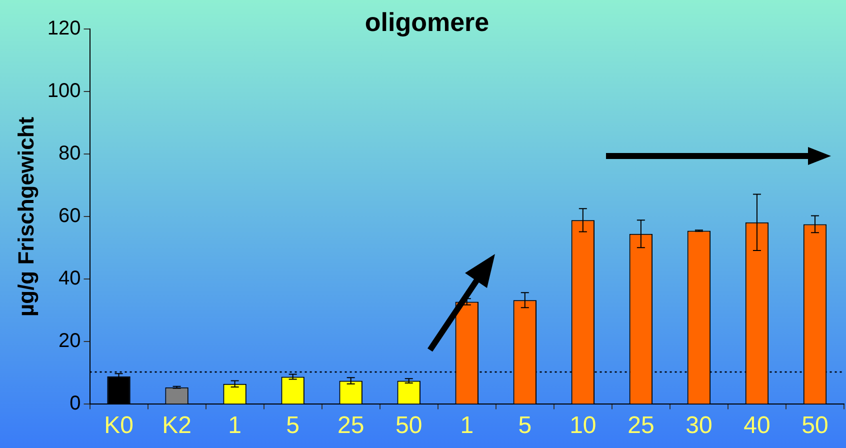 This screenshot has height=448, width=846. What do you see at coordinates (583, 426) in the screenshot?
I see `x-tick-label: 10` at bounding box center [583, 426].